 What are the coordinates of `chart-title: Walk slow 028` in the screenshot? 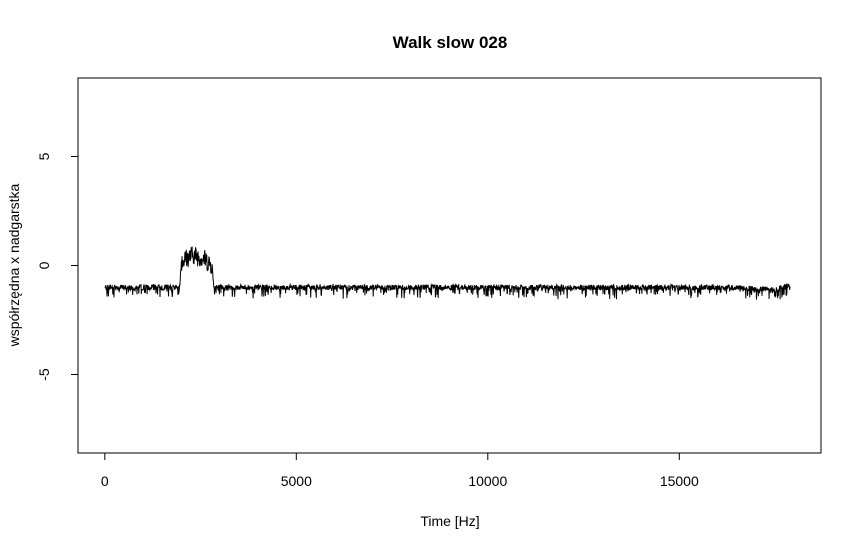 It's located at (450, 42).